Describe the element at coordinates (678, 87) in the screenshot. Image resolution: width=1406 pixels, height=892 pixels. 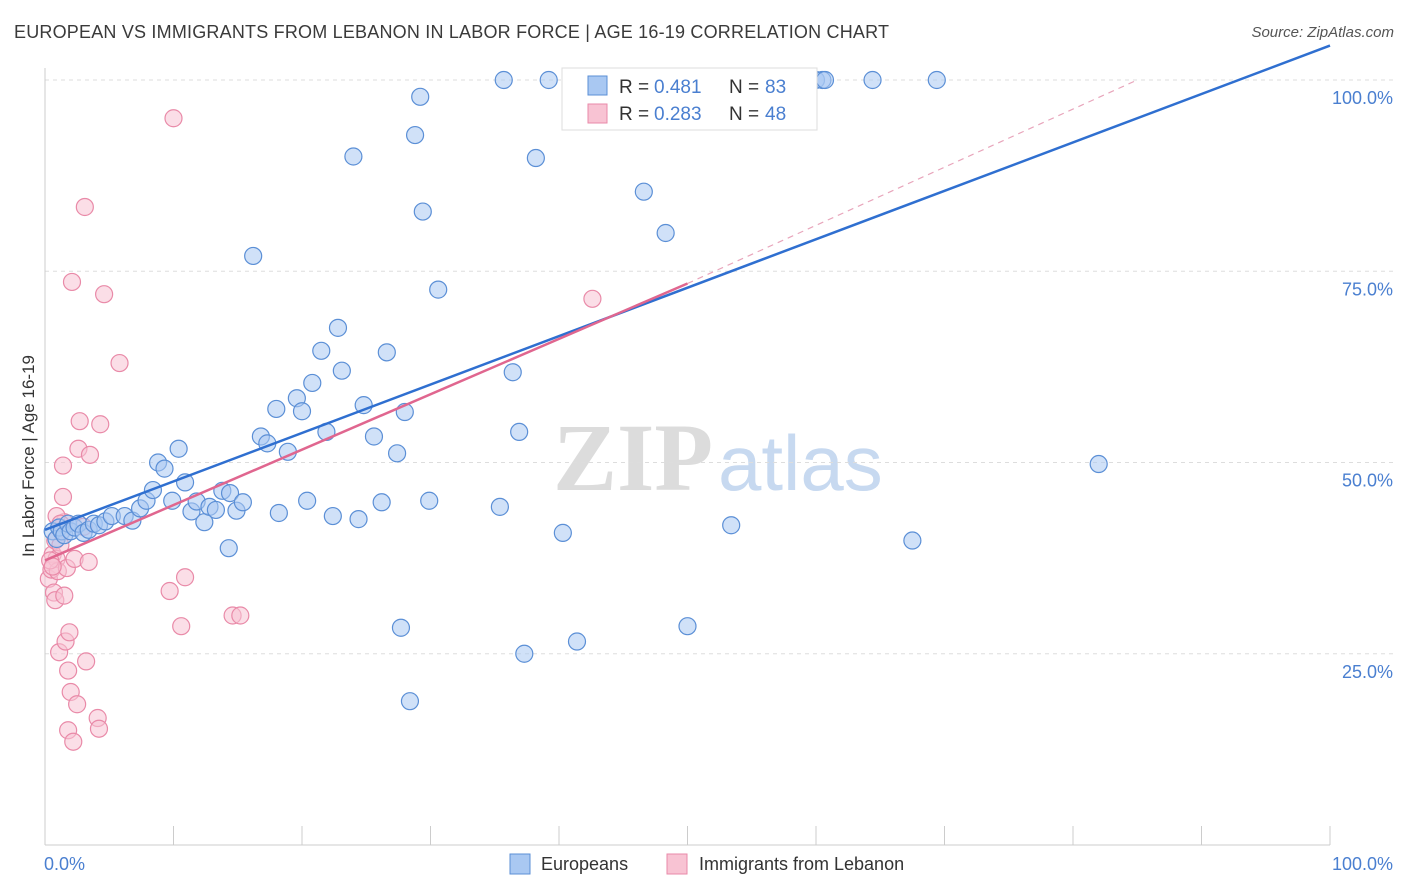
I see `legend-blue-r-value: 0.481` at that location.